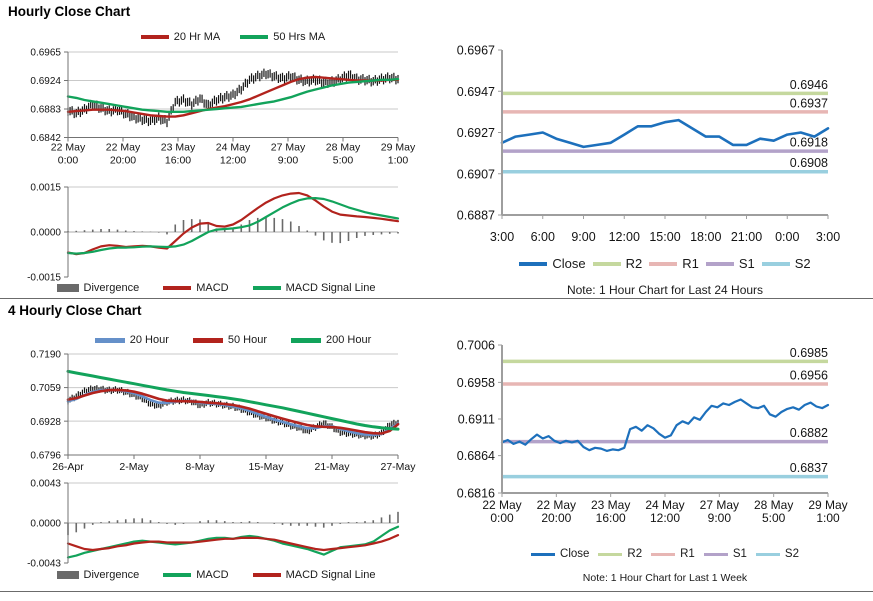 The height and width of the screenshot is (601, 873). Describe the element at coordinates (266, 467) in the screenshot. I see `x-tick-label: 15-May` at that location.